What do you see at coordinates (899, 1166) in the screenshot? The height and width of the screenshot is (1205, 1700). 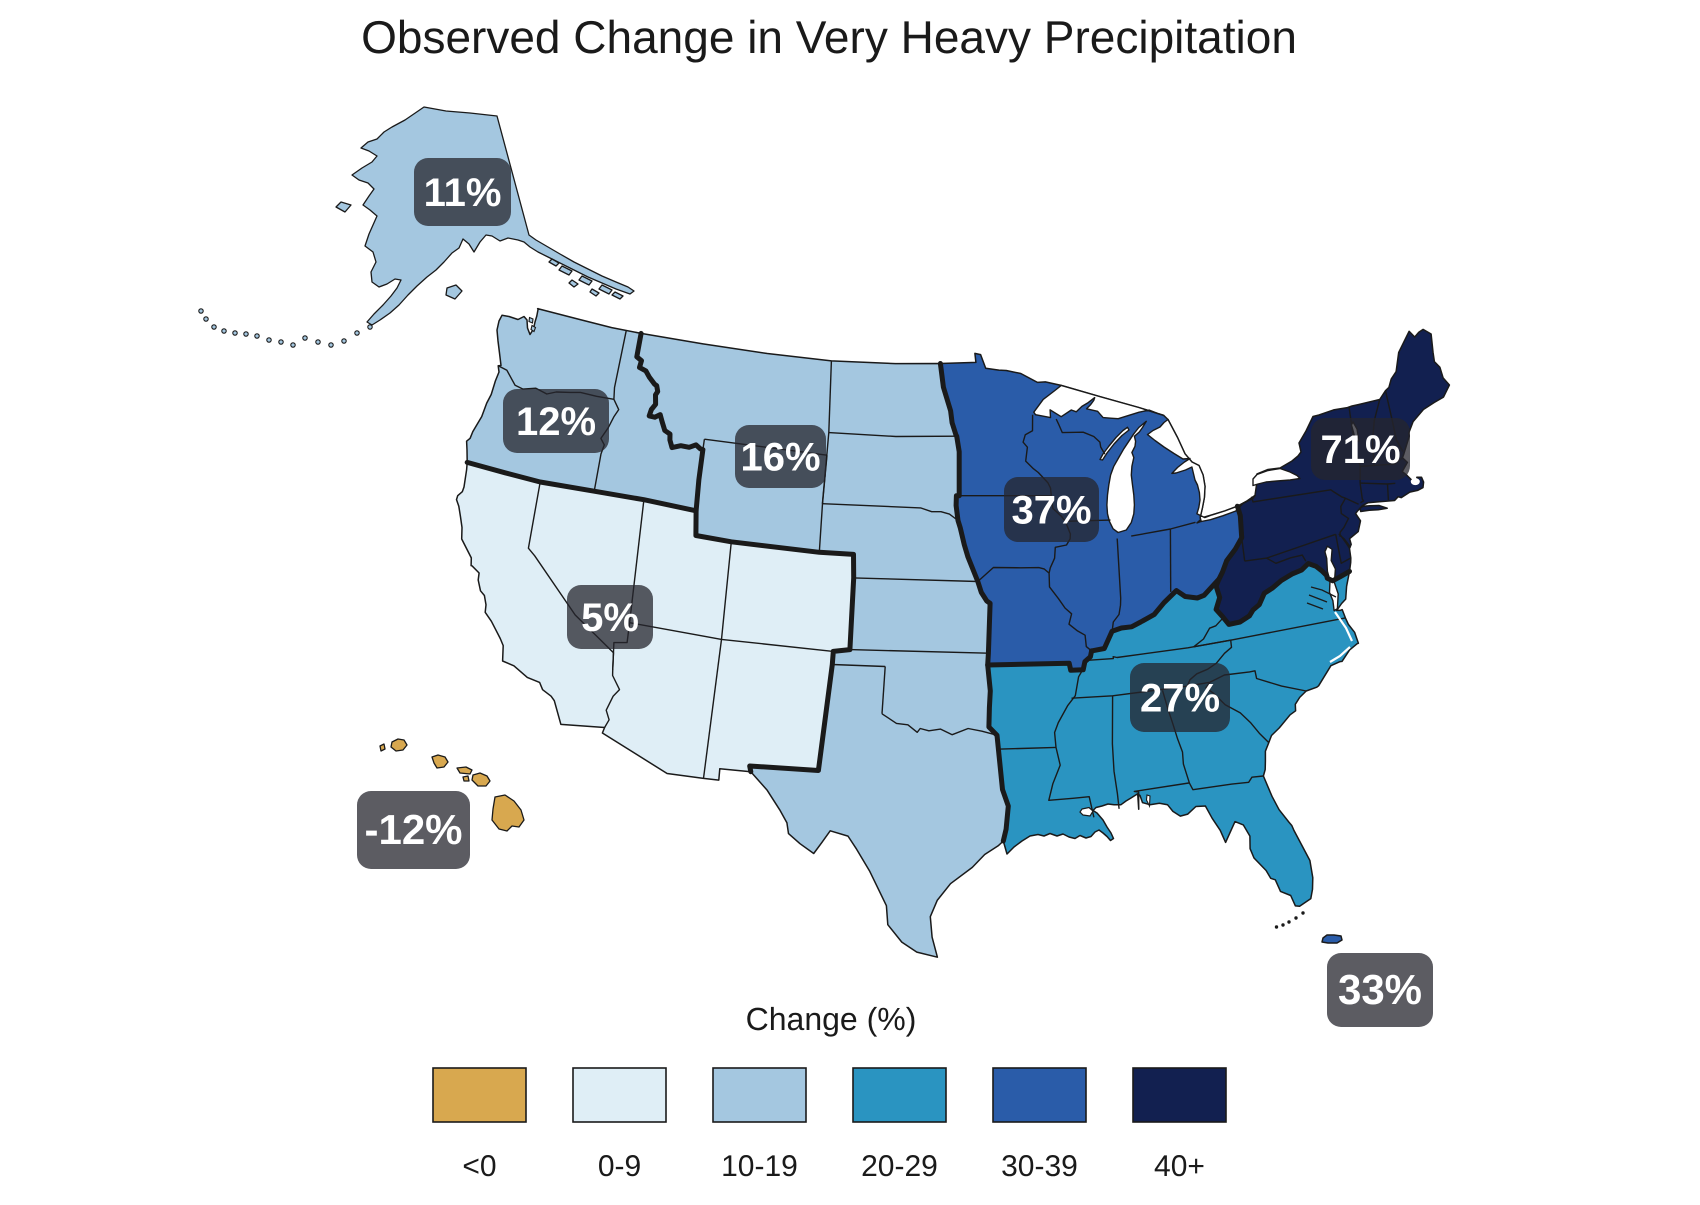 I see `svg-text: 20-29` at bounding box center [899, 1166].